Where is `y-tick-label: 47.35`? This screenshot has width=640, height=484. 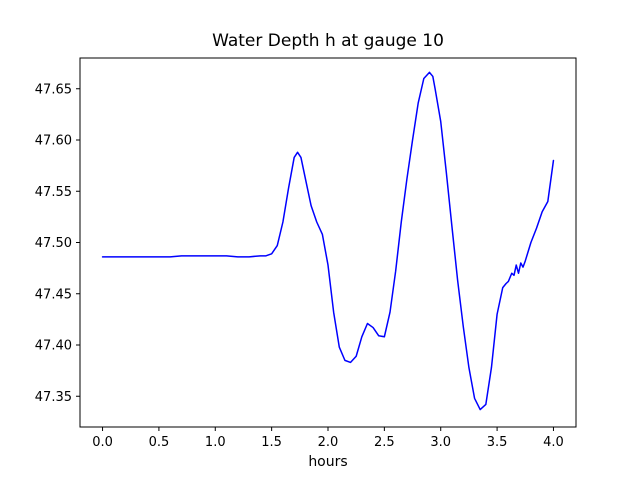 y-tick-label: 47.35 is located at coordinates (53, 397).